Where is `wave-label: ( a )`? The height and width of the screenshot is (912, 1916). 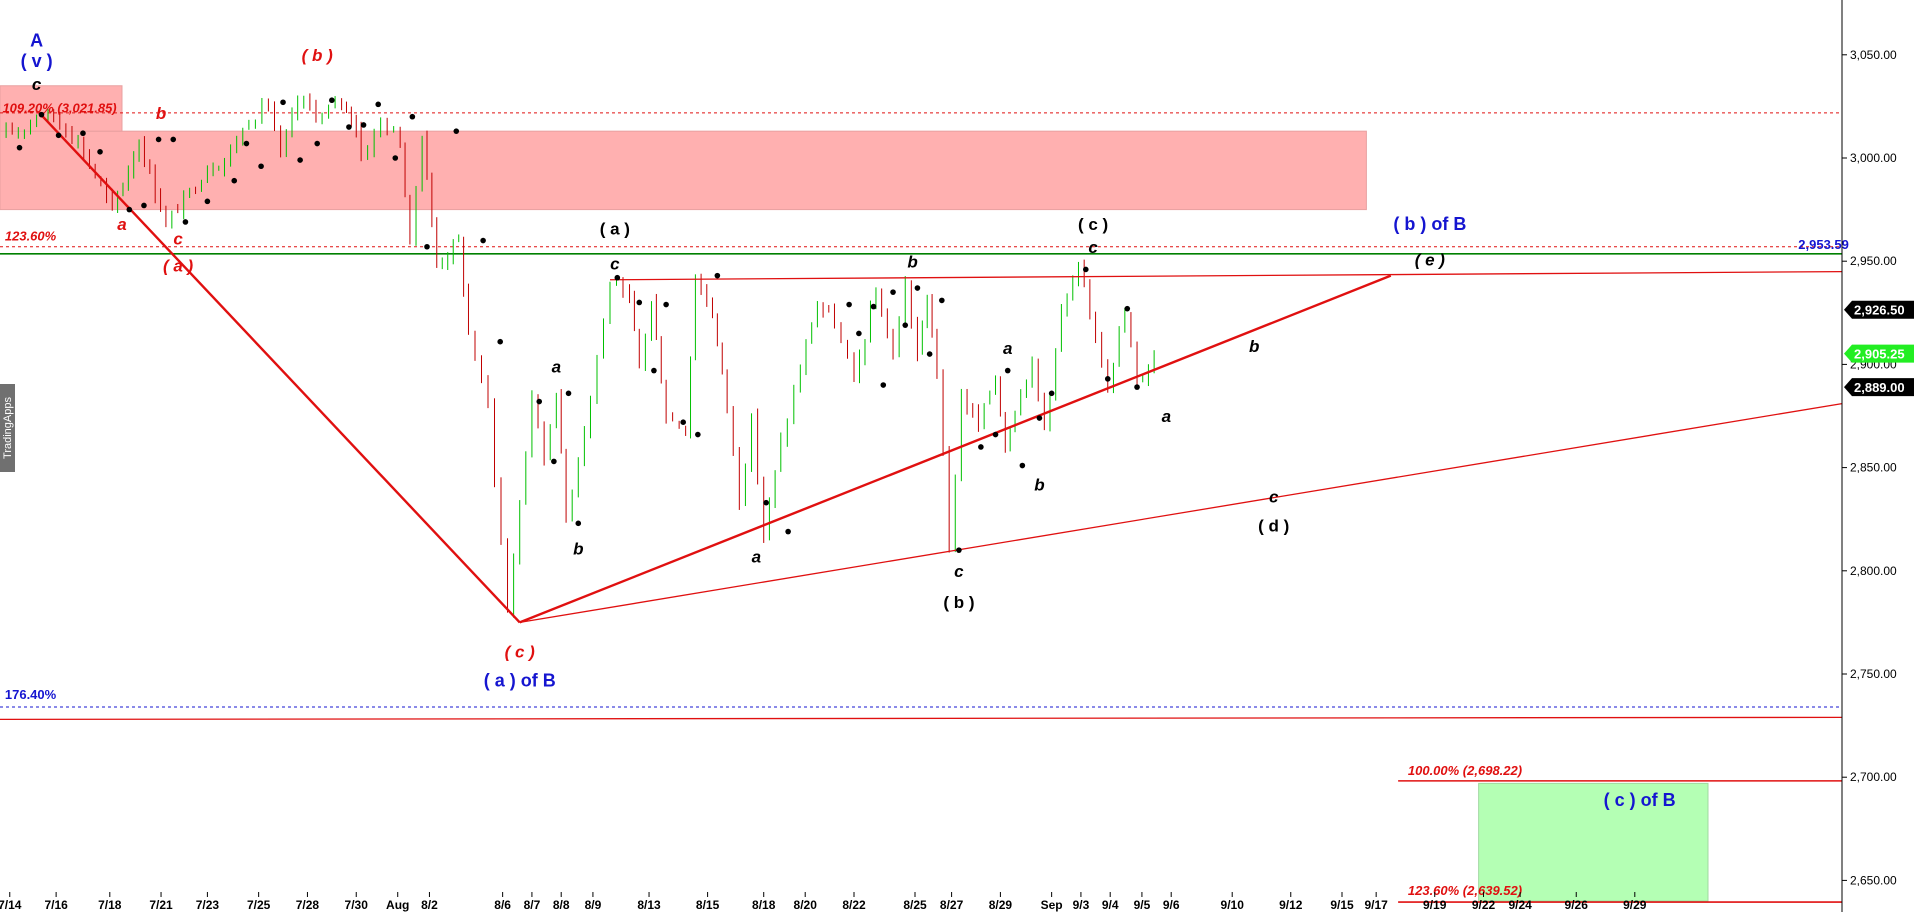
wave-label: ( a ) is located at coordinates (178, 266).